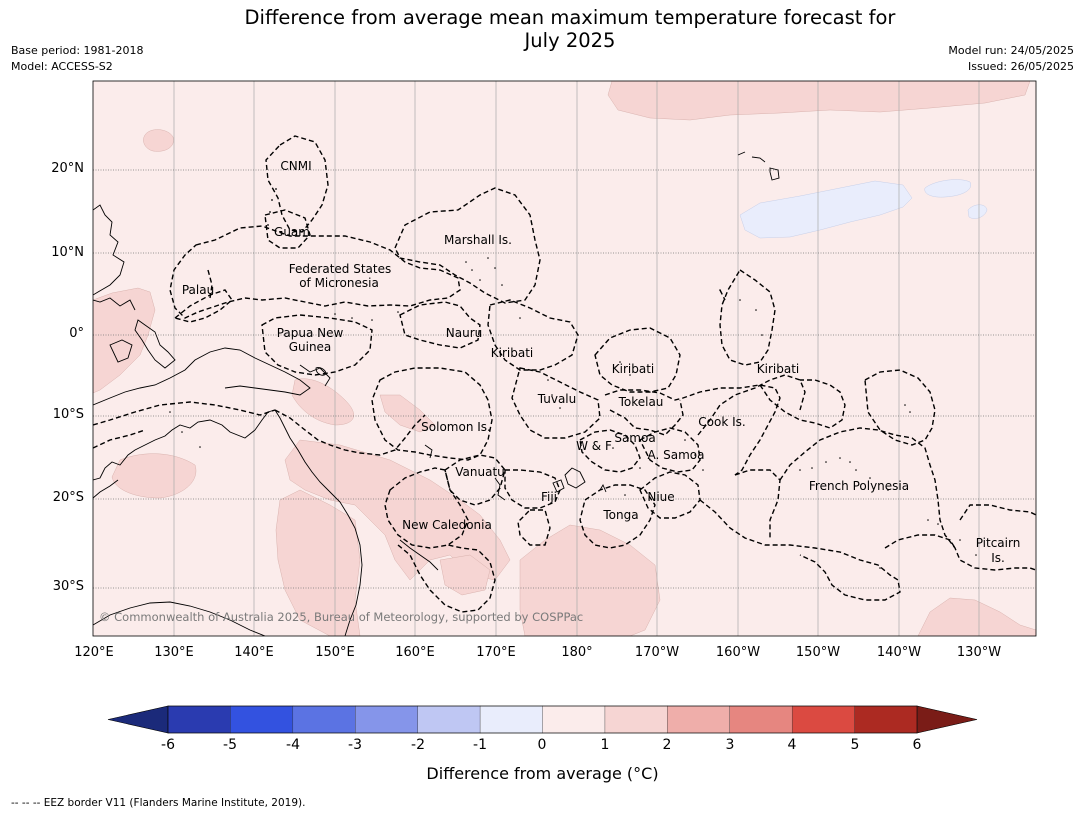 This screenshot has height=816, width=1085. Describe the element at coordinates (1020, 66) in the screenshot. I see `issued-date: Issued: 26/05/2025` at that location.